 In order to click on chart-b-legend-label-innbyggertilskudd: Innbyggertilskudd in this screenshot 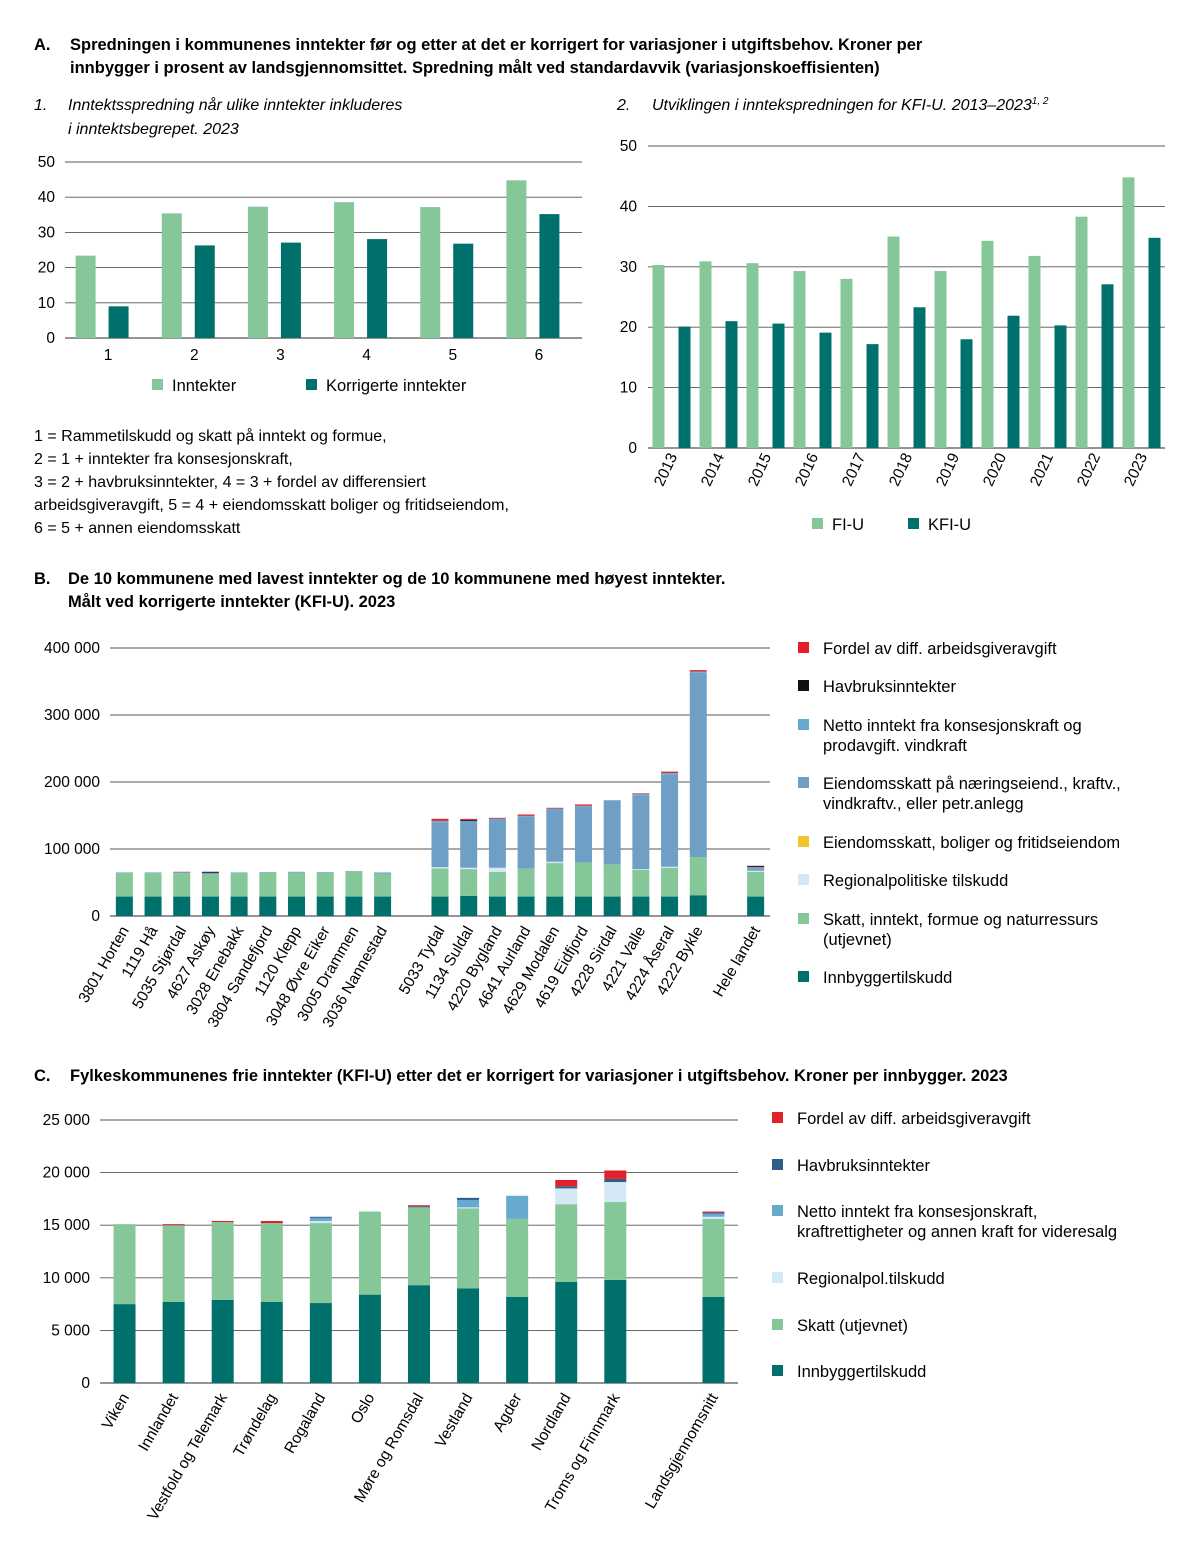, I will do `click(887, 978)`.